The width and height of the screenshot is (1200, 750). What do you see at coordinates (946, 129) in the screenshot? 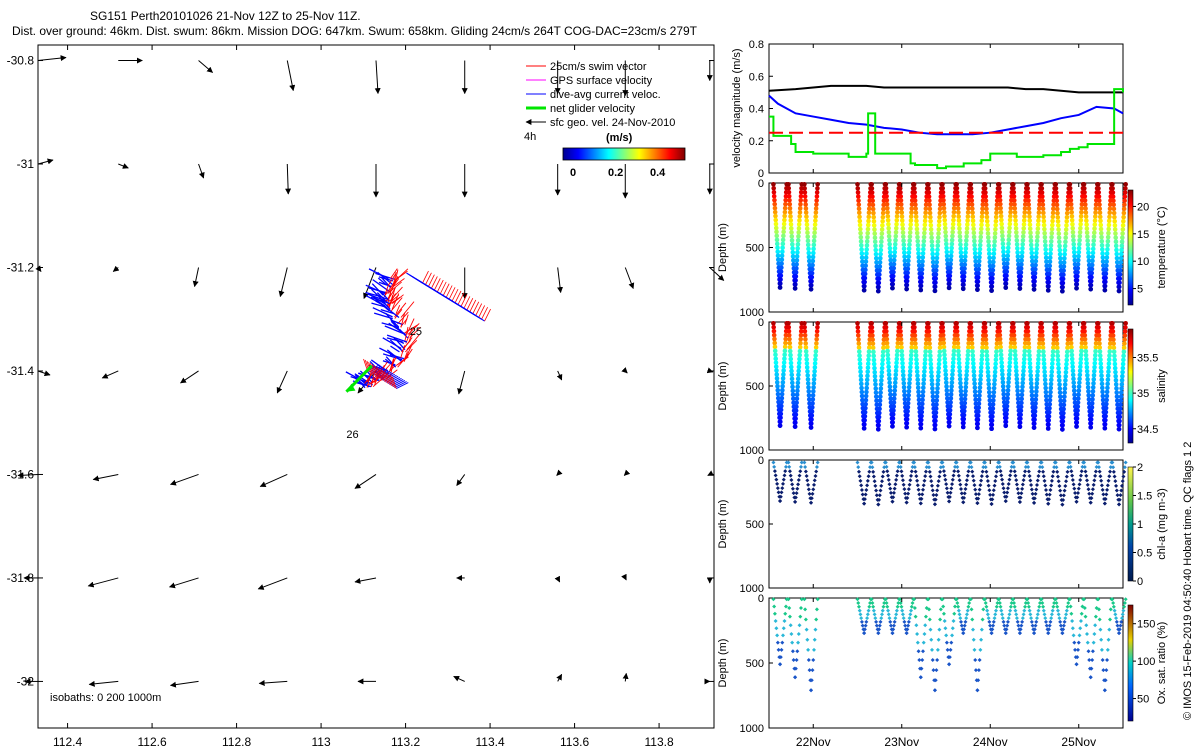
I see `velocity-series-swim-speed` at bounding box center [946, 129].